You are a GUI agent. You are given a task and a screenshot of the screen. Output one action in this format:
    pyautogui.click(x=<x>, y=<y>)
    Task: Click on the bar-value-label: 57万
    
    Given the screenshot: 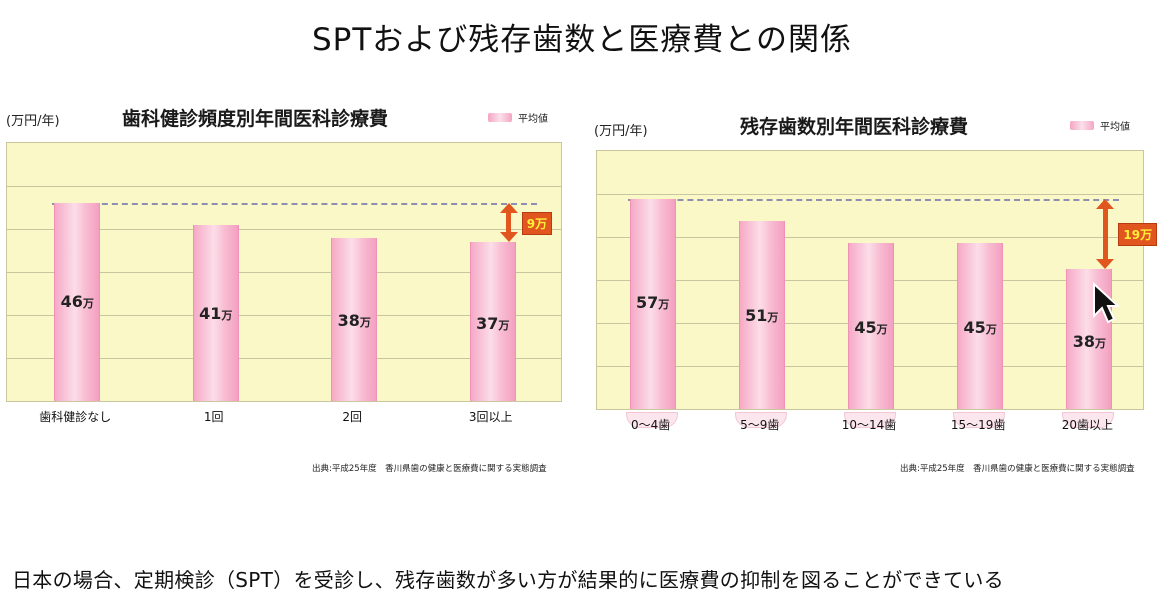 What is the action you would take?
    pyautogui.click(x=652, y=303)
    